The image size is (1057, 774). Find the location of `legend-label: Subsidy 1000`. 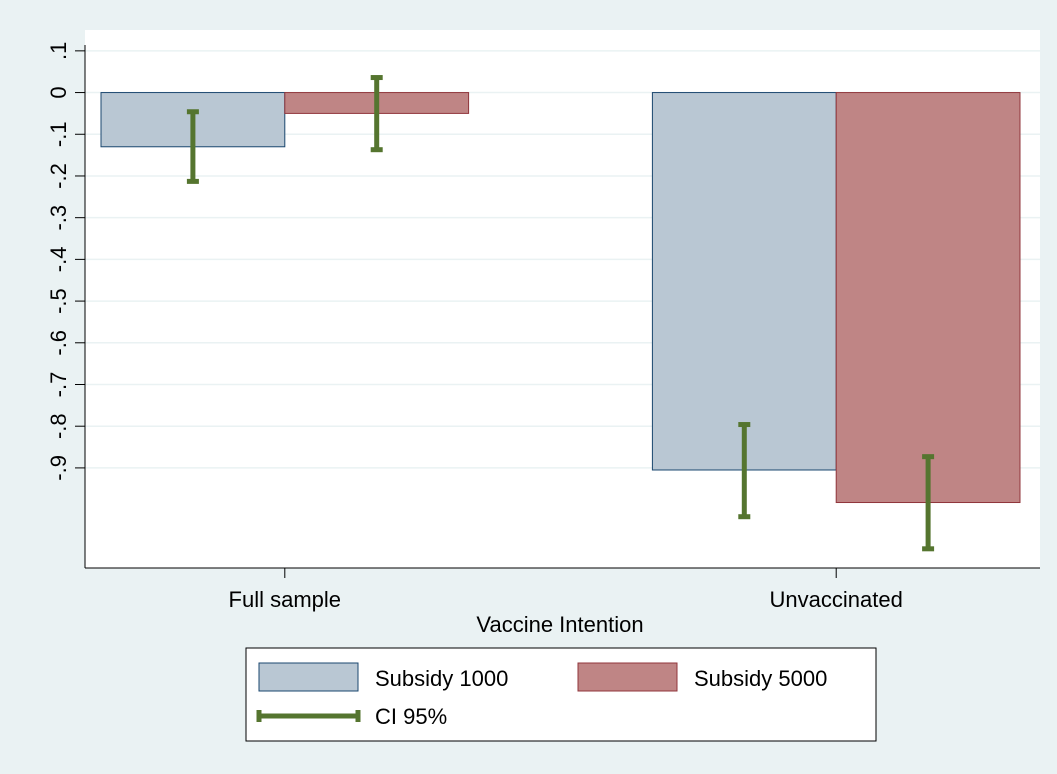

legend-label: Subsidy 1000 is located at coordinates (441, 678).